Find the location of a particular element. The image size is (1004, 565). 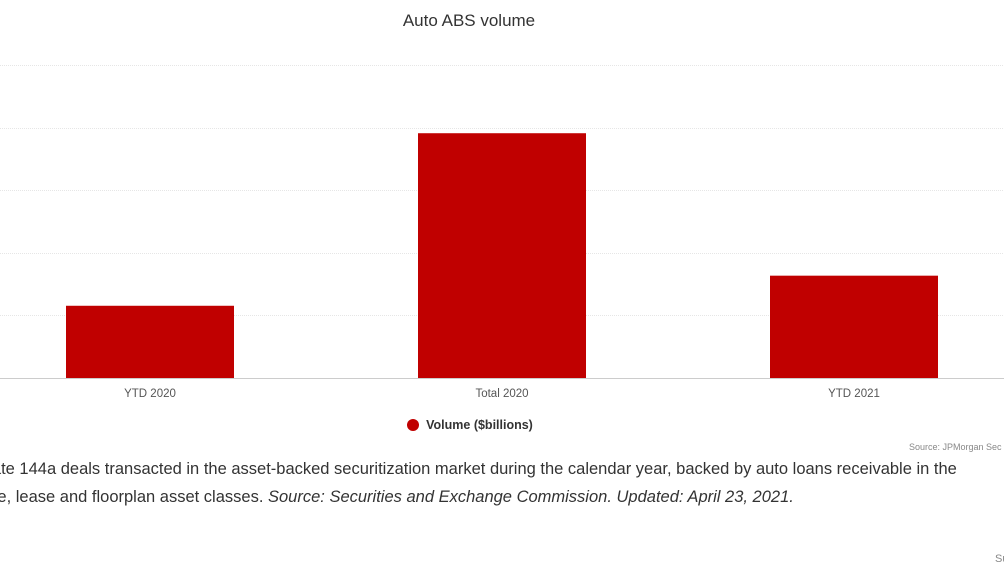

bottom-fragment: Su is located at coordinates (999, 559).